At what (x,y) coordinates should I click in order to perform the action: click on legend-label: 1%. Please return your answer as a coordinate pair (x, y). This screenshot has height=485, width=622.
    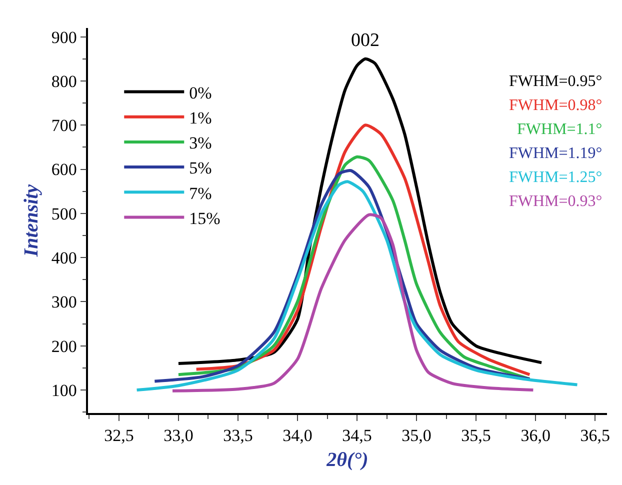
    Looking at the image, I should click on (200, 118).